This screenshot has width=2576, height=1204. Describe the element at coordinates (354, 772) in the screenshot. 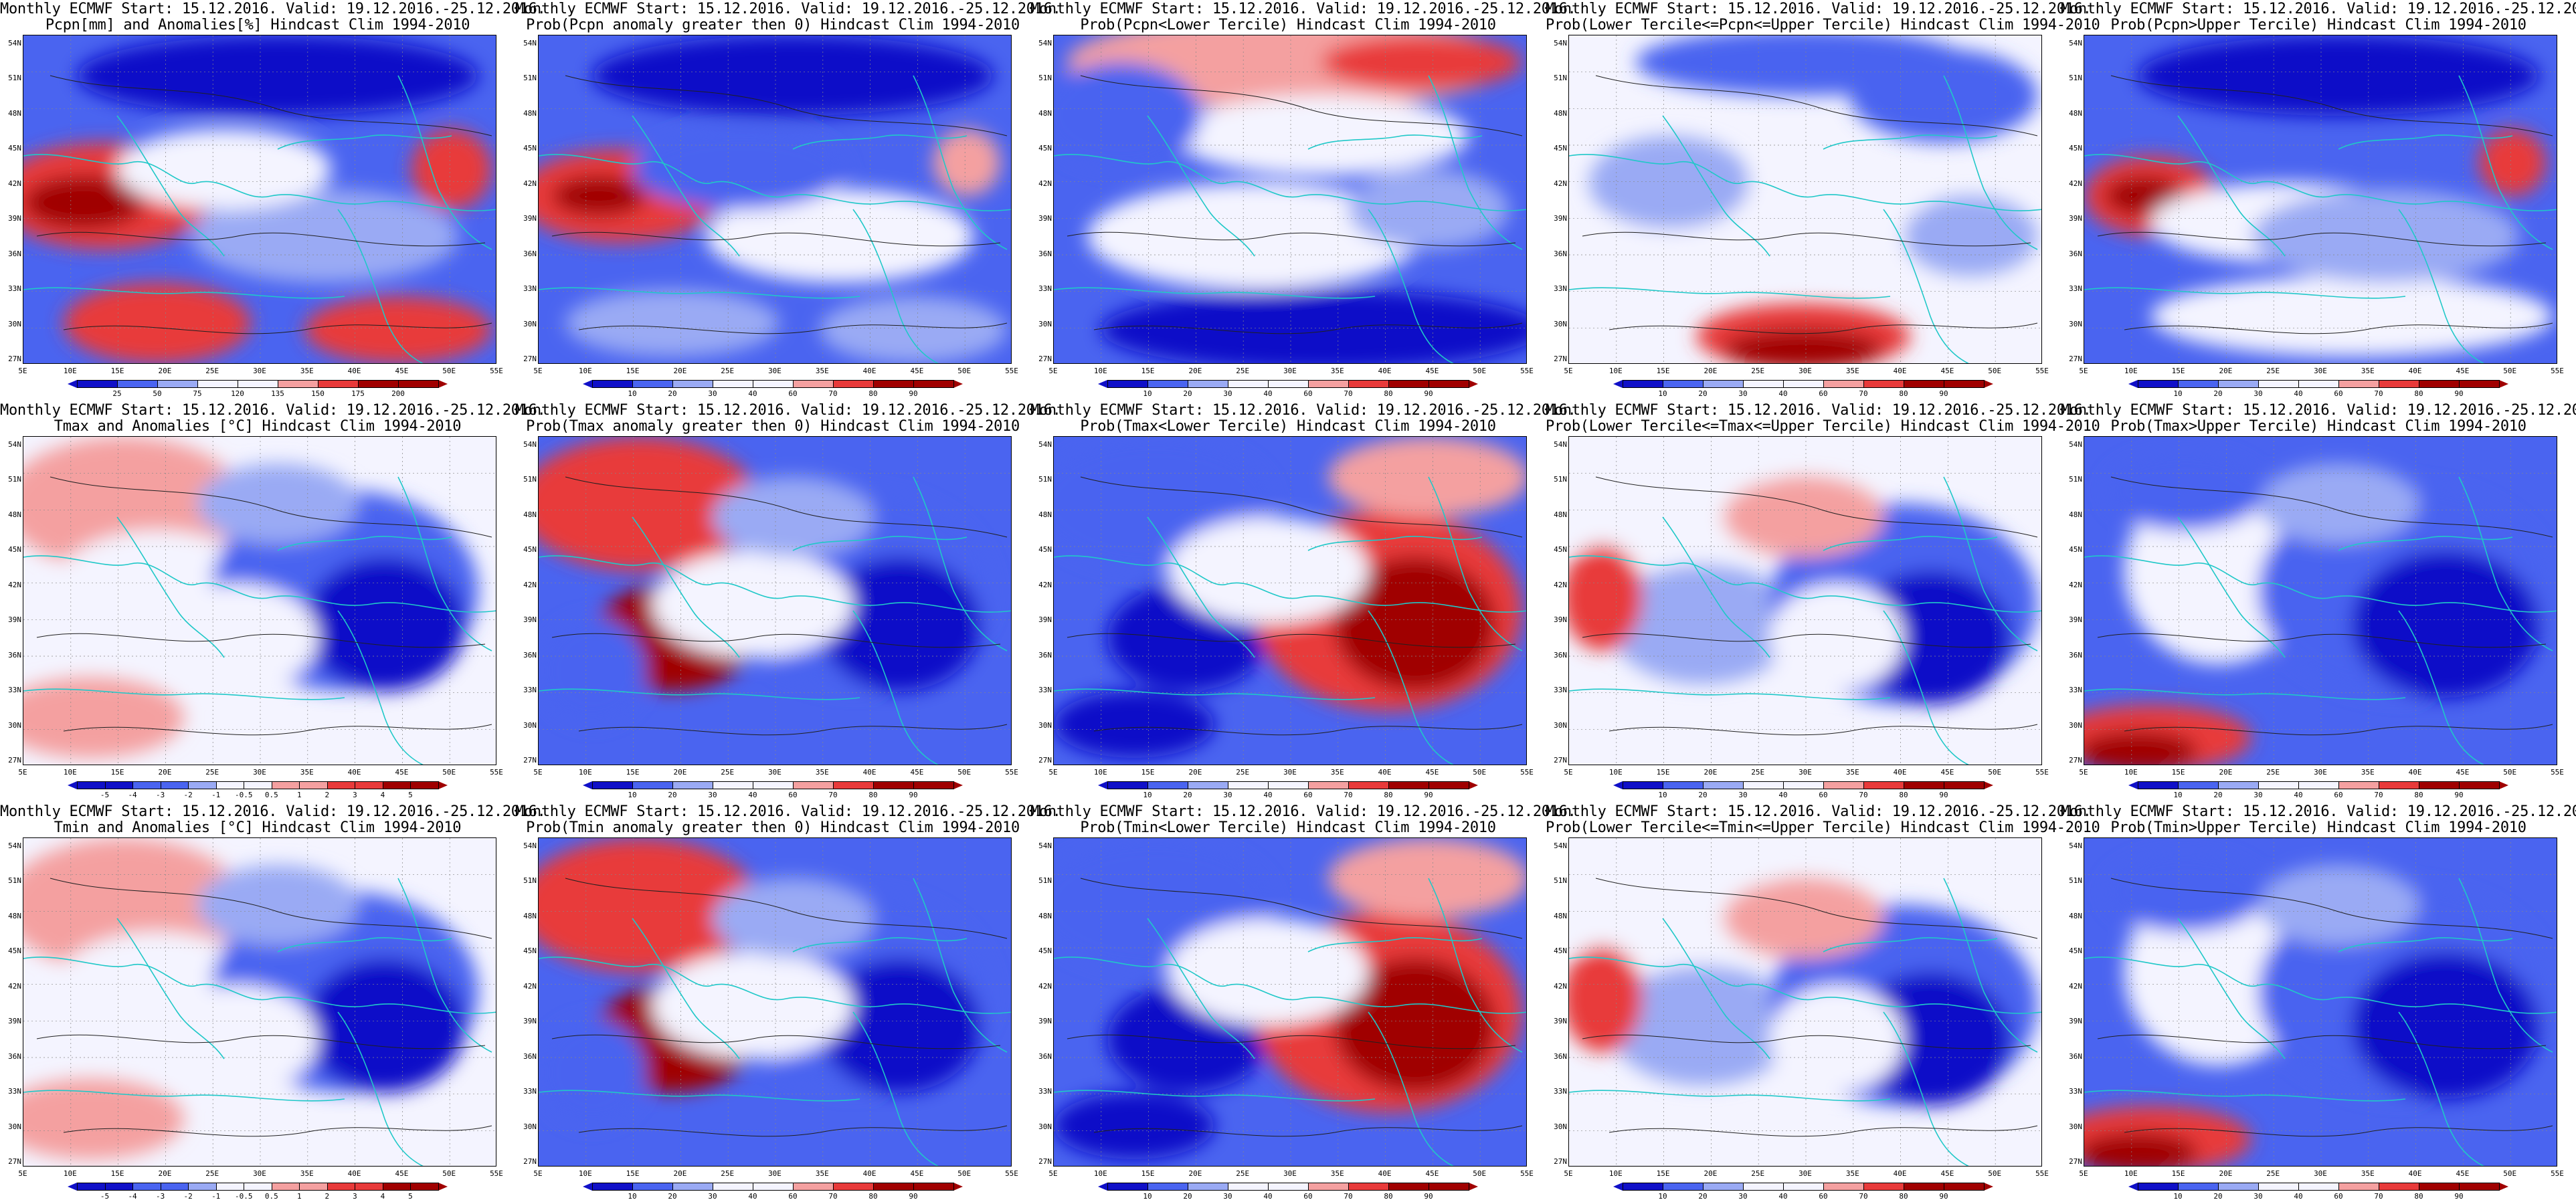

I see `lon-tick-label: 40E` at that location.